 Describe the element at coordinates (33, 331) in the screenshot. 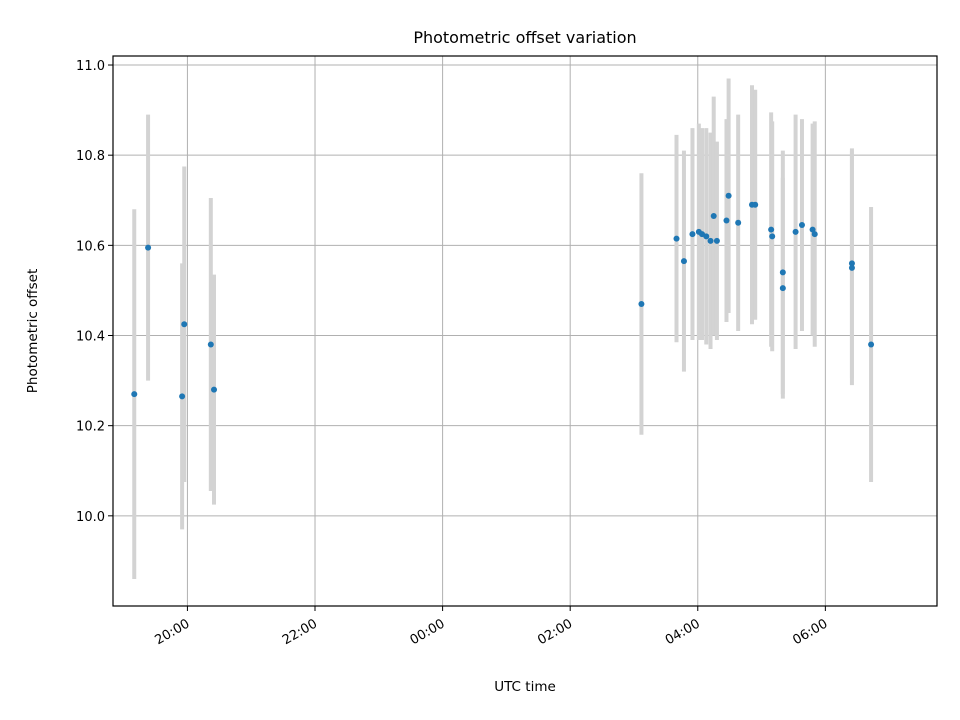

I see `y-axis-label: Photometric offset` at that location.